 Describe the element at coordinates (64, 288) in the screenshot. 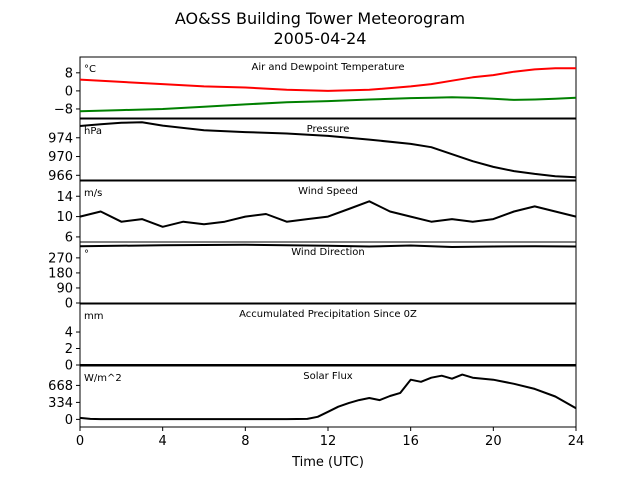

I see `y-tick-label: 90` at that location.